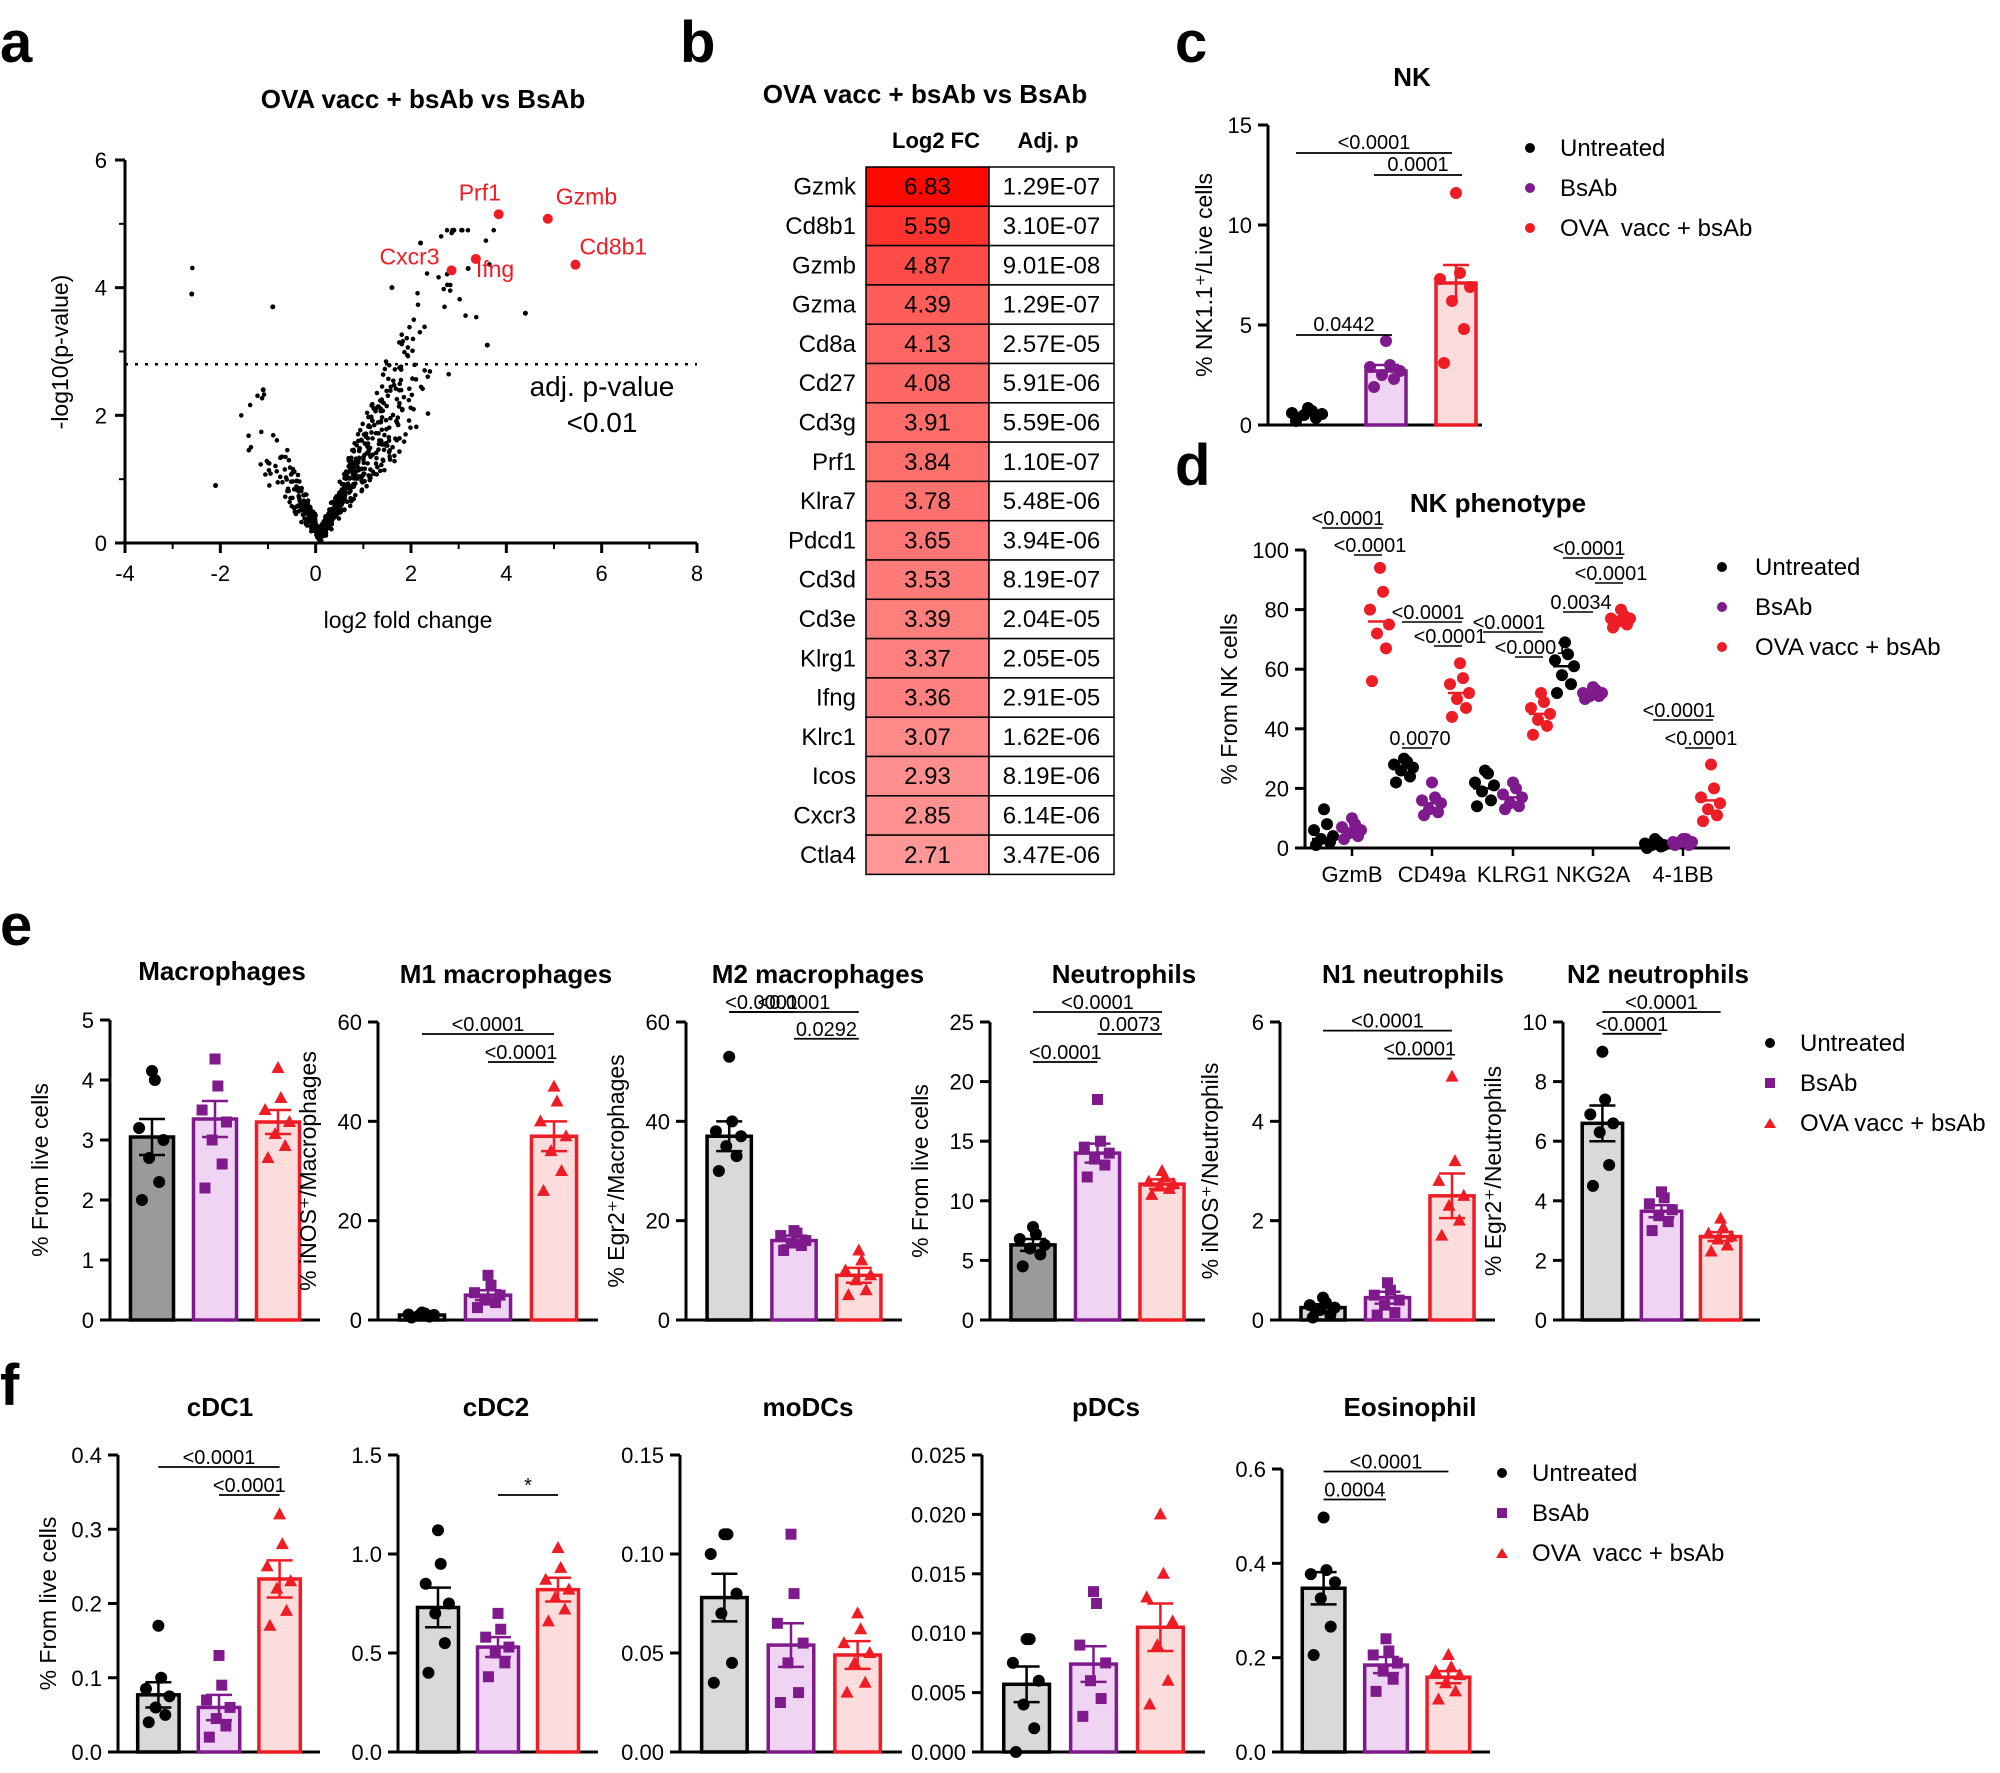 Image resolution: width=2000 pixels, height=1773 pixels. Describe the element at coordinates (1530, 188) in the screenshot. I see `legend-marker-bsab` at that location.